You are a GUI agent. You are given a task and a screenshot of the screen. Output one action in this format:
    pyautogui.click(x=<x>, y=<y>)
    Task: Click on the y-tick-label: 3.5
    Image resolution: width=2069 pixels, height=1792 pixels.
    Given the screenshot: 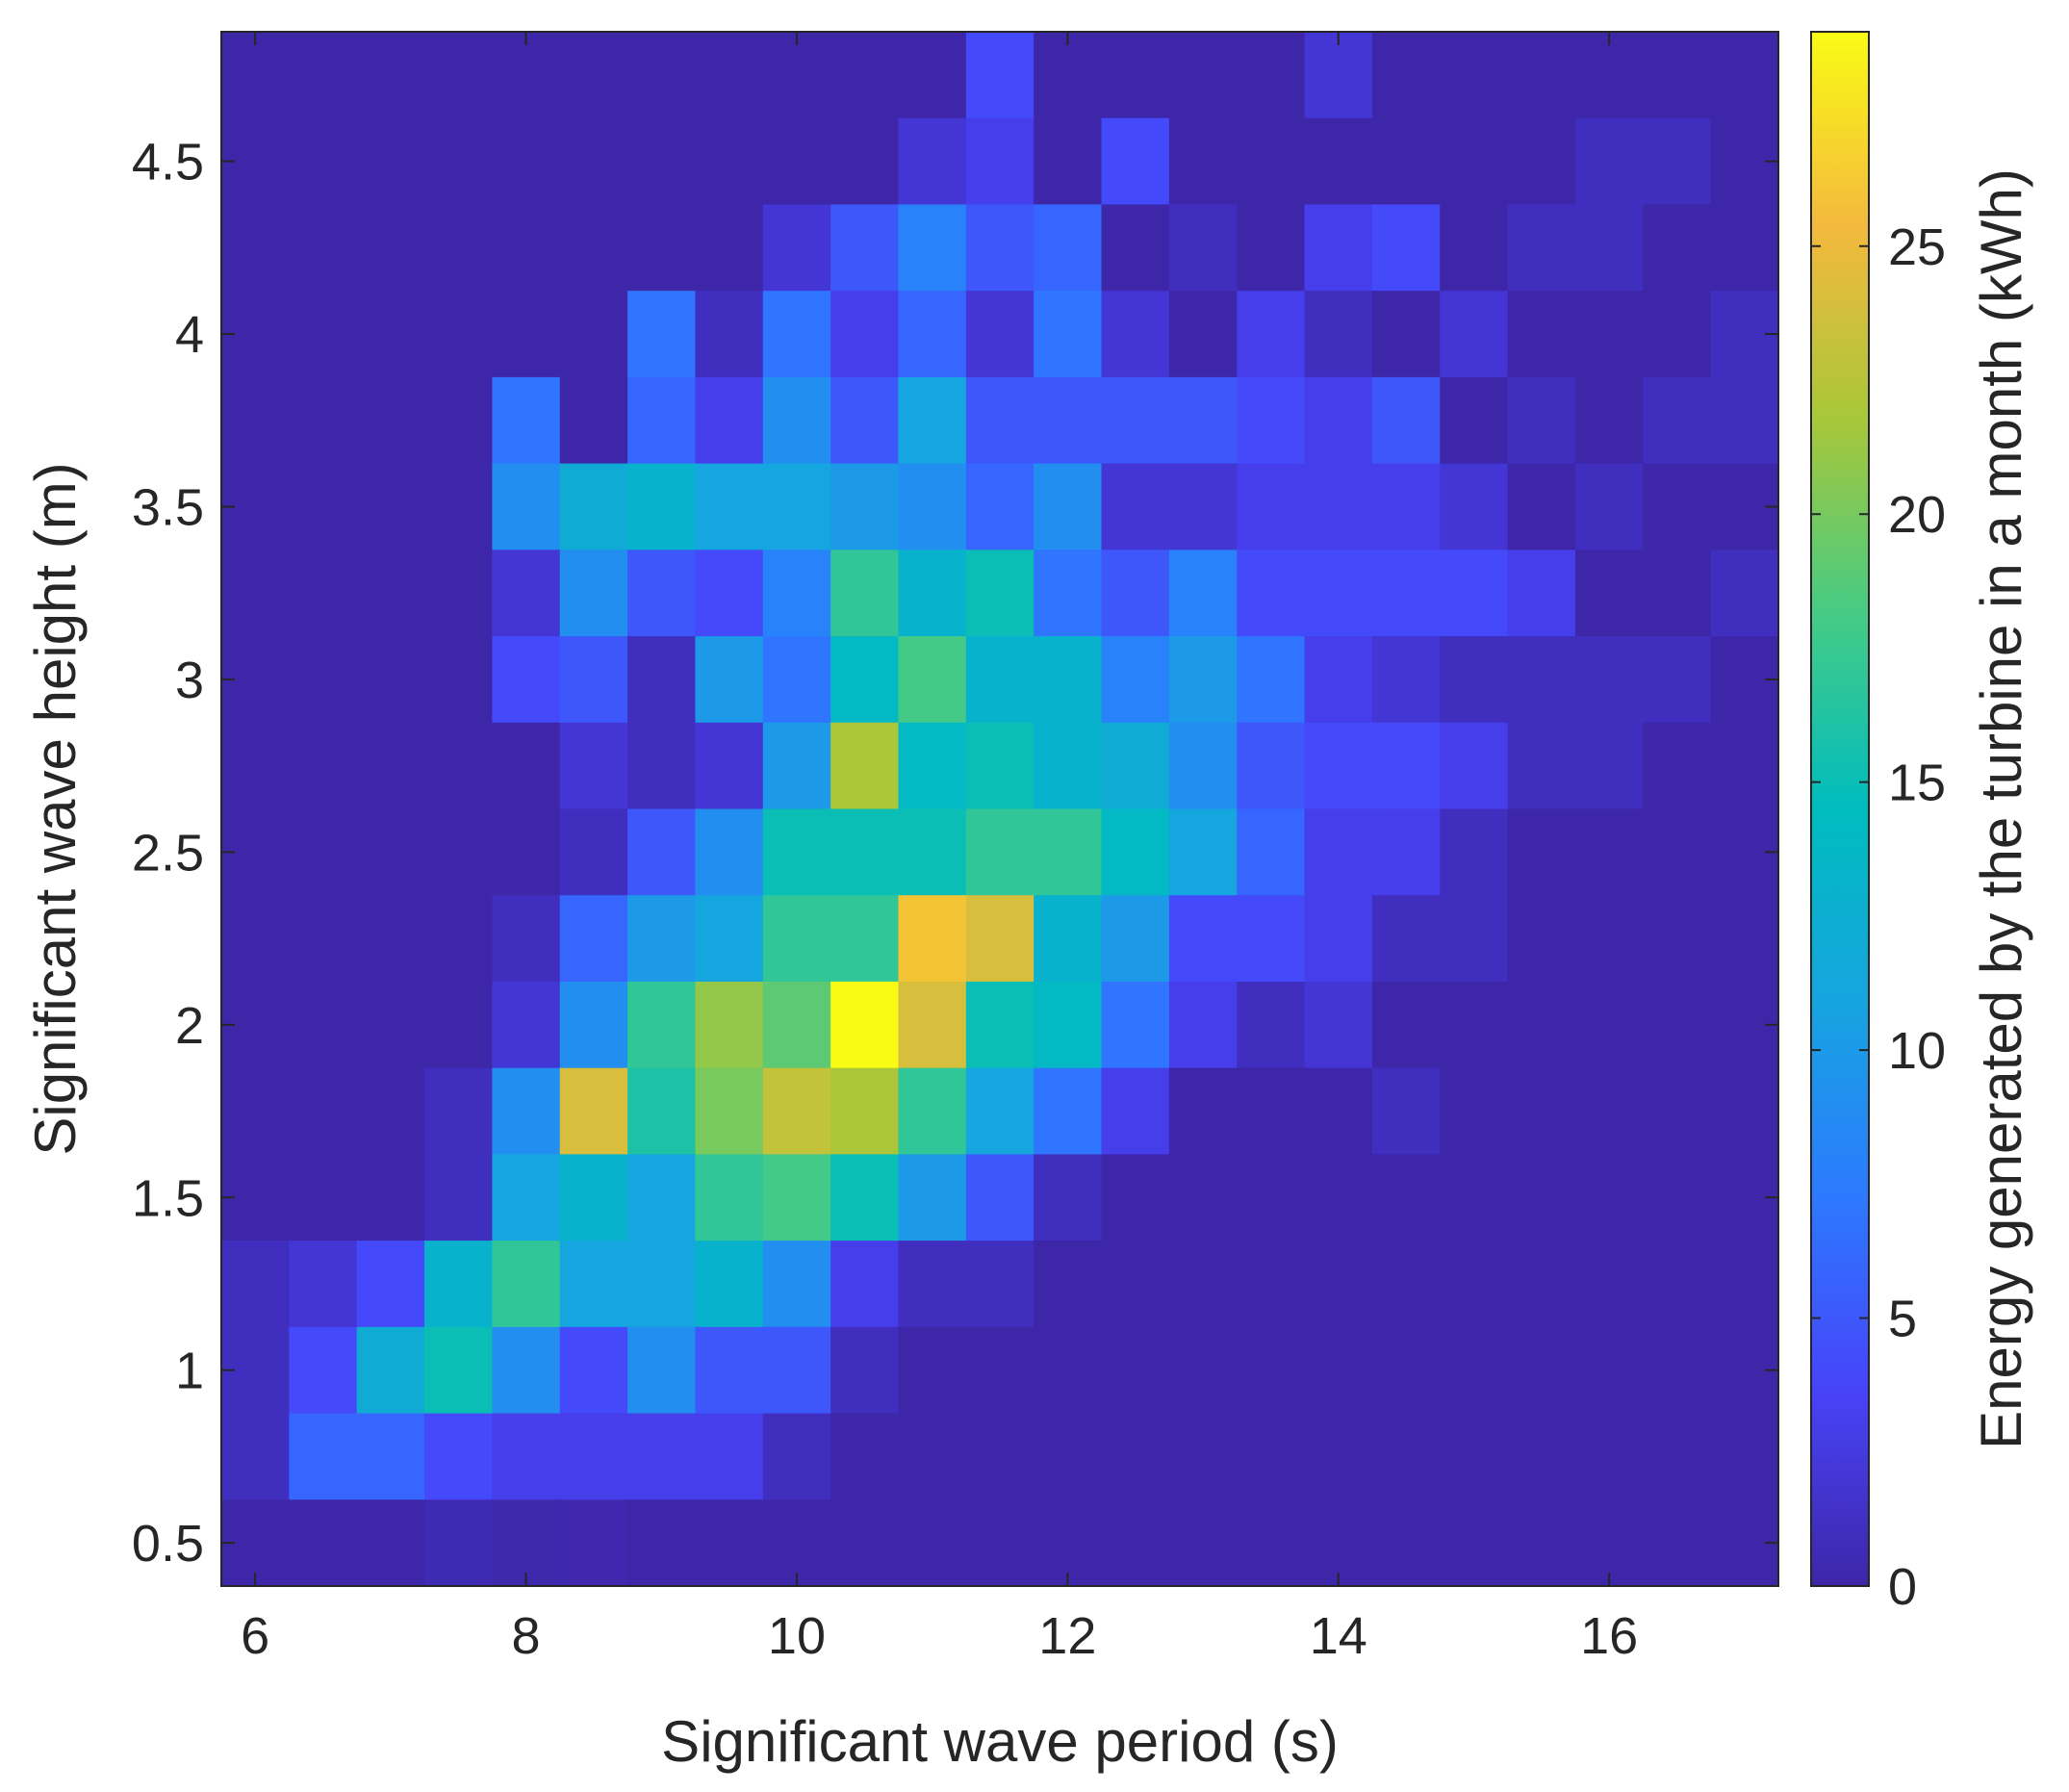 What is the action you would take?
    pyautogui.click(x=168, y=507)
    